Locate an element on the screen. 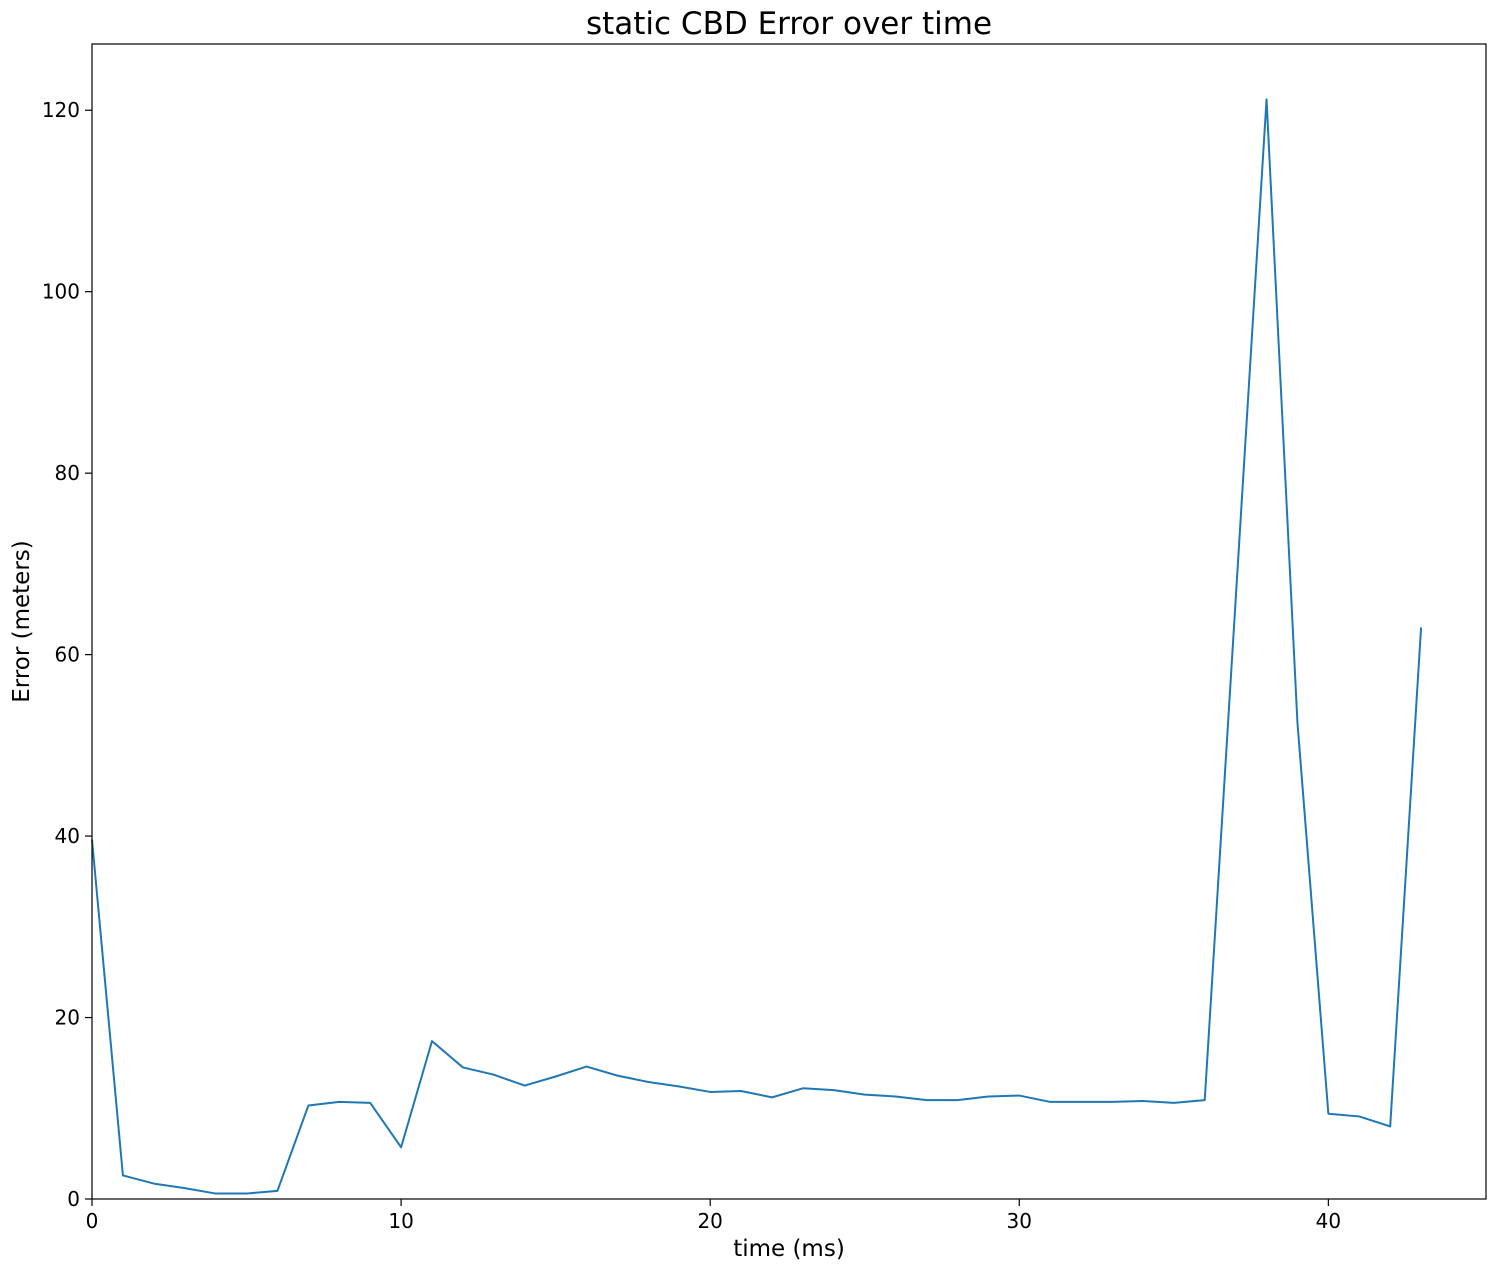 This screenshot has width=1496, height=1271. y-tick-label: 80 is located at coordinates (67, 473).